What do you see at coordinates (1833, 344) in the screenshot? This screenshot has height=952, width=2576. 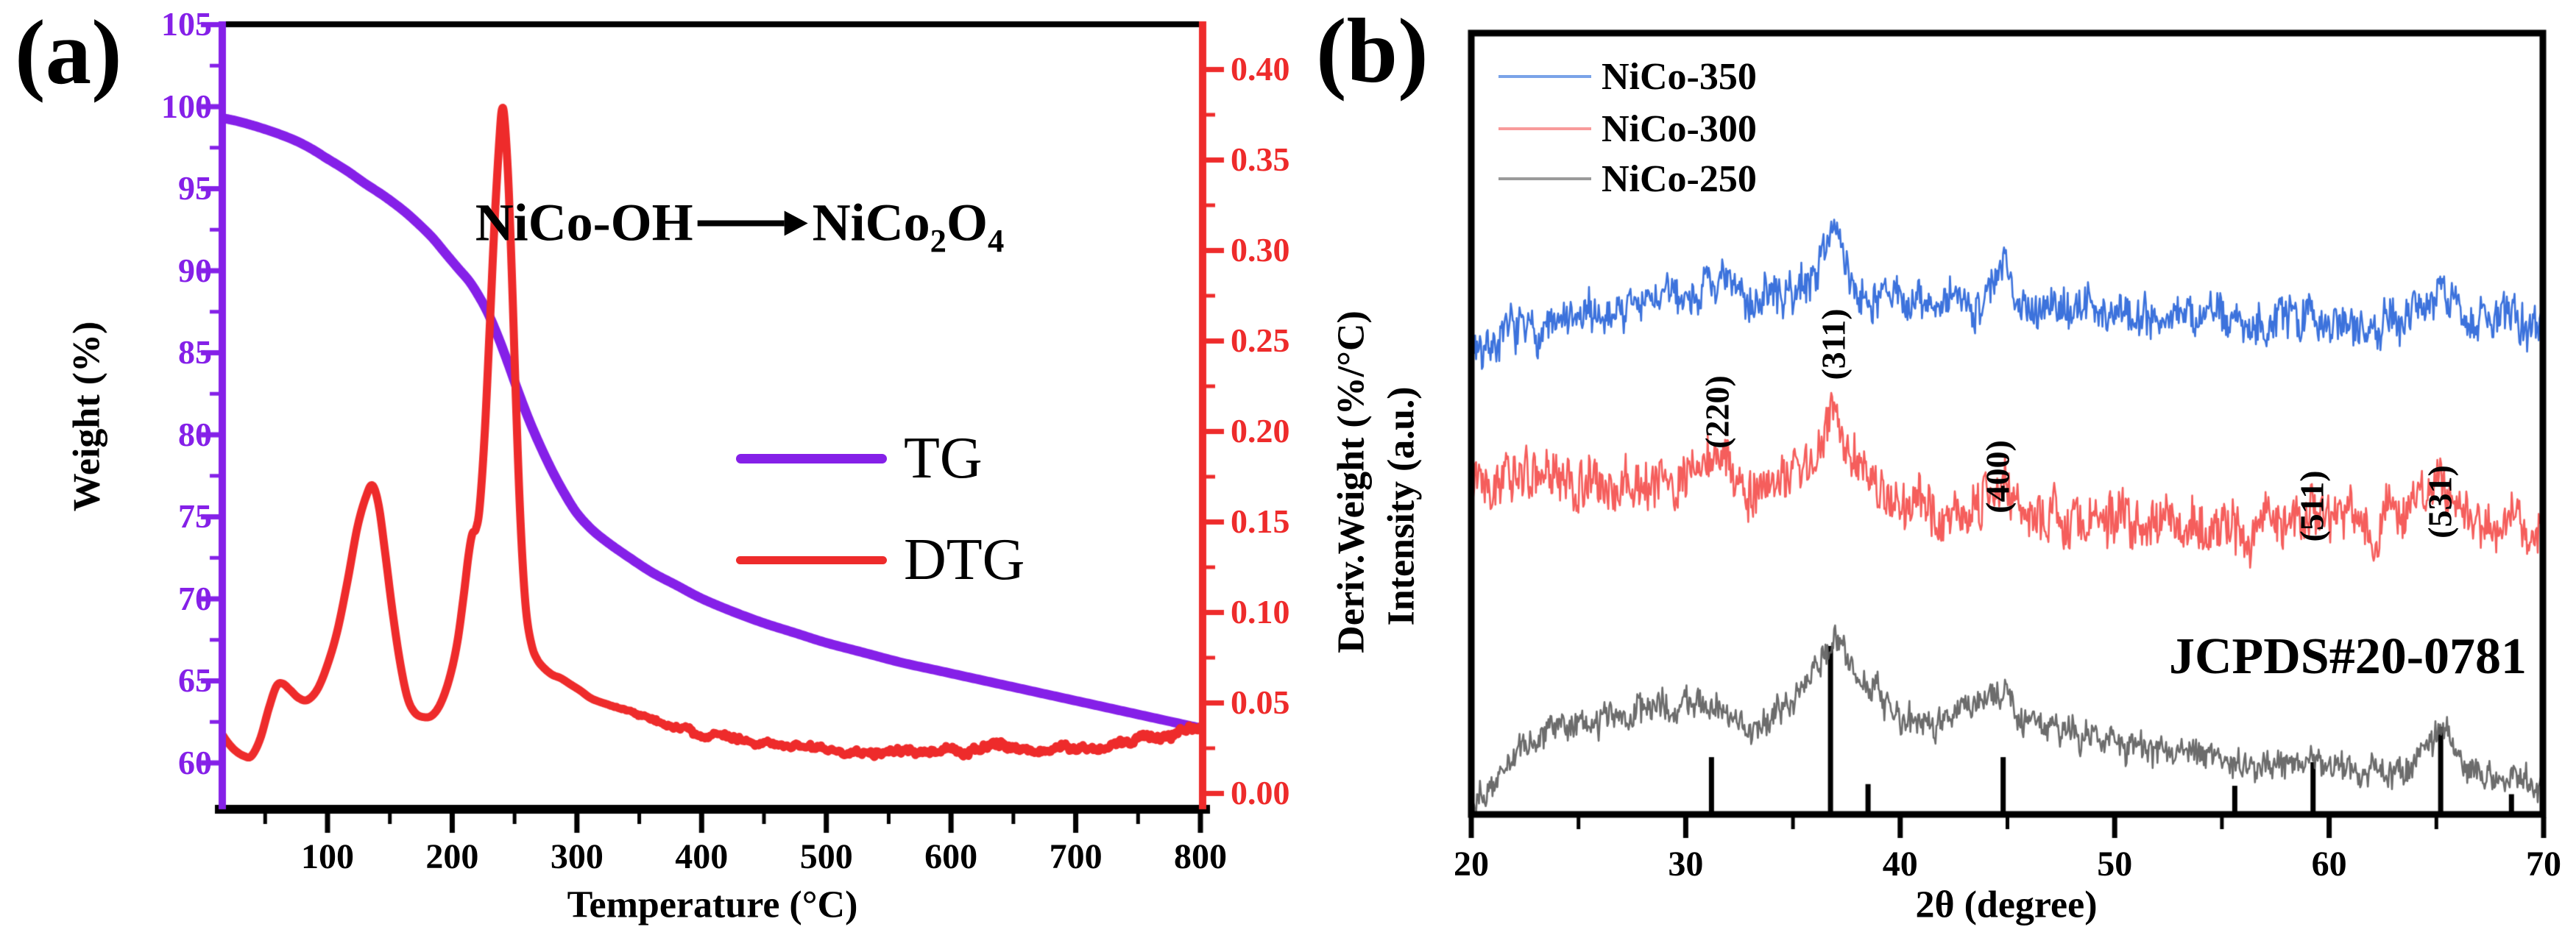 I see `xrd-peak-label: (311)` at bounding box center [1833, 344].